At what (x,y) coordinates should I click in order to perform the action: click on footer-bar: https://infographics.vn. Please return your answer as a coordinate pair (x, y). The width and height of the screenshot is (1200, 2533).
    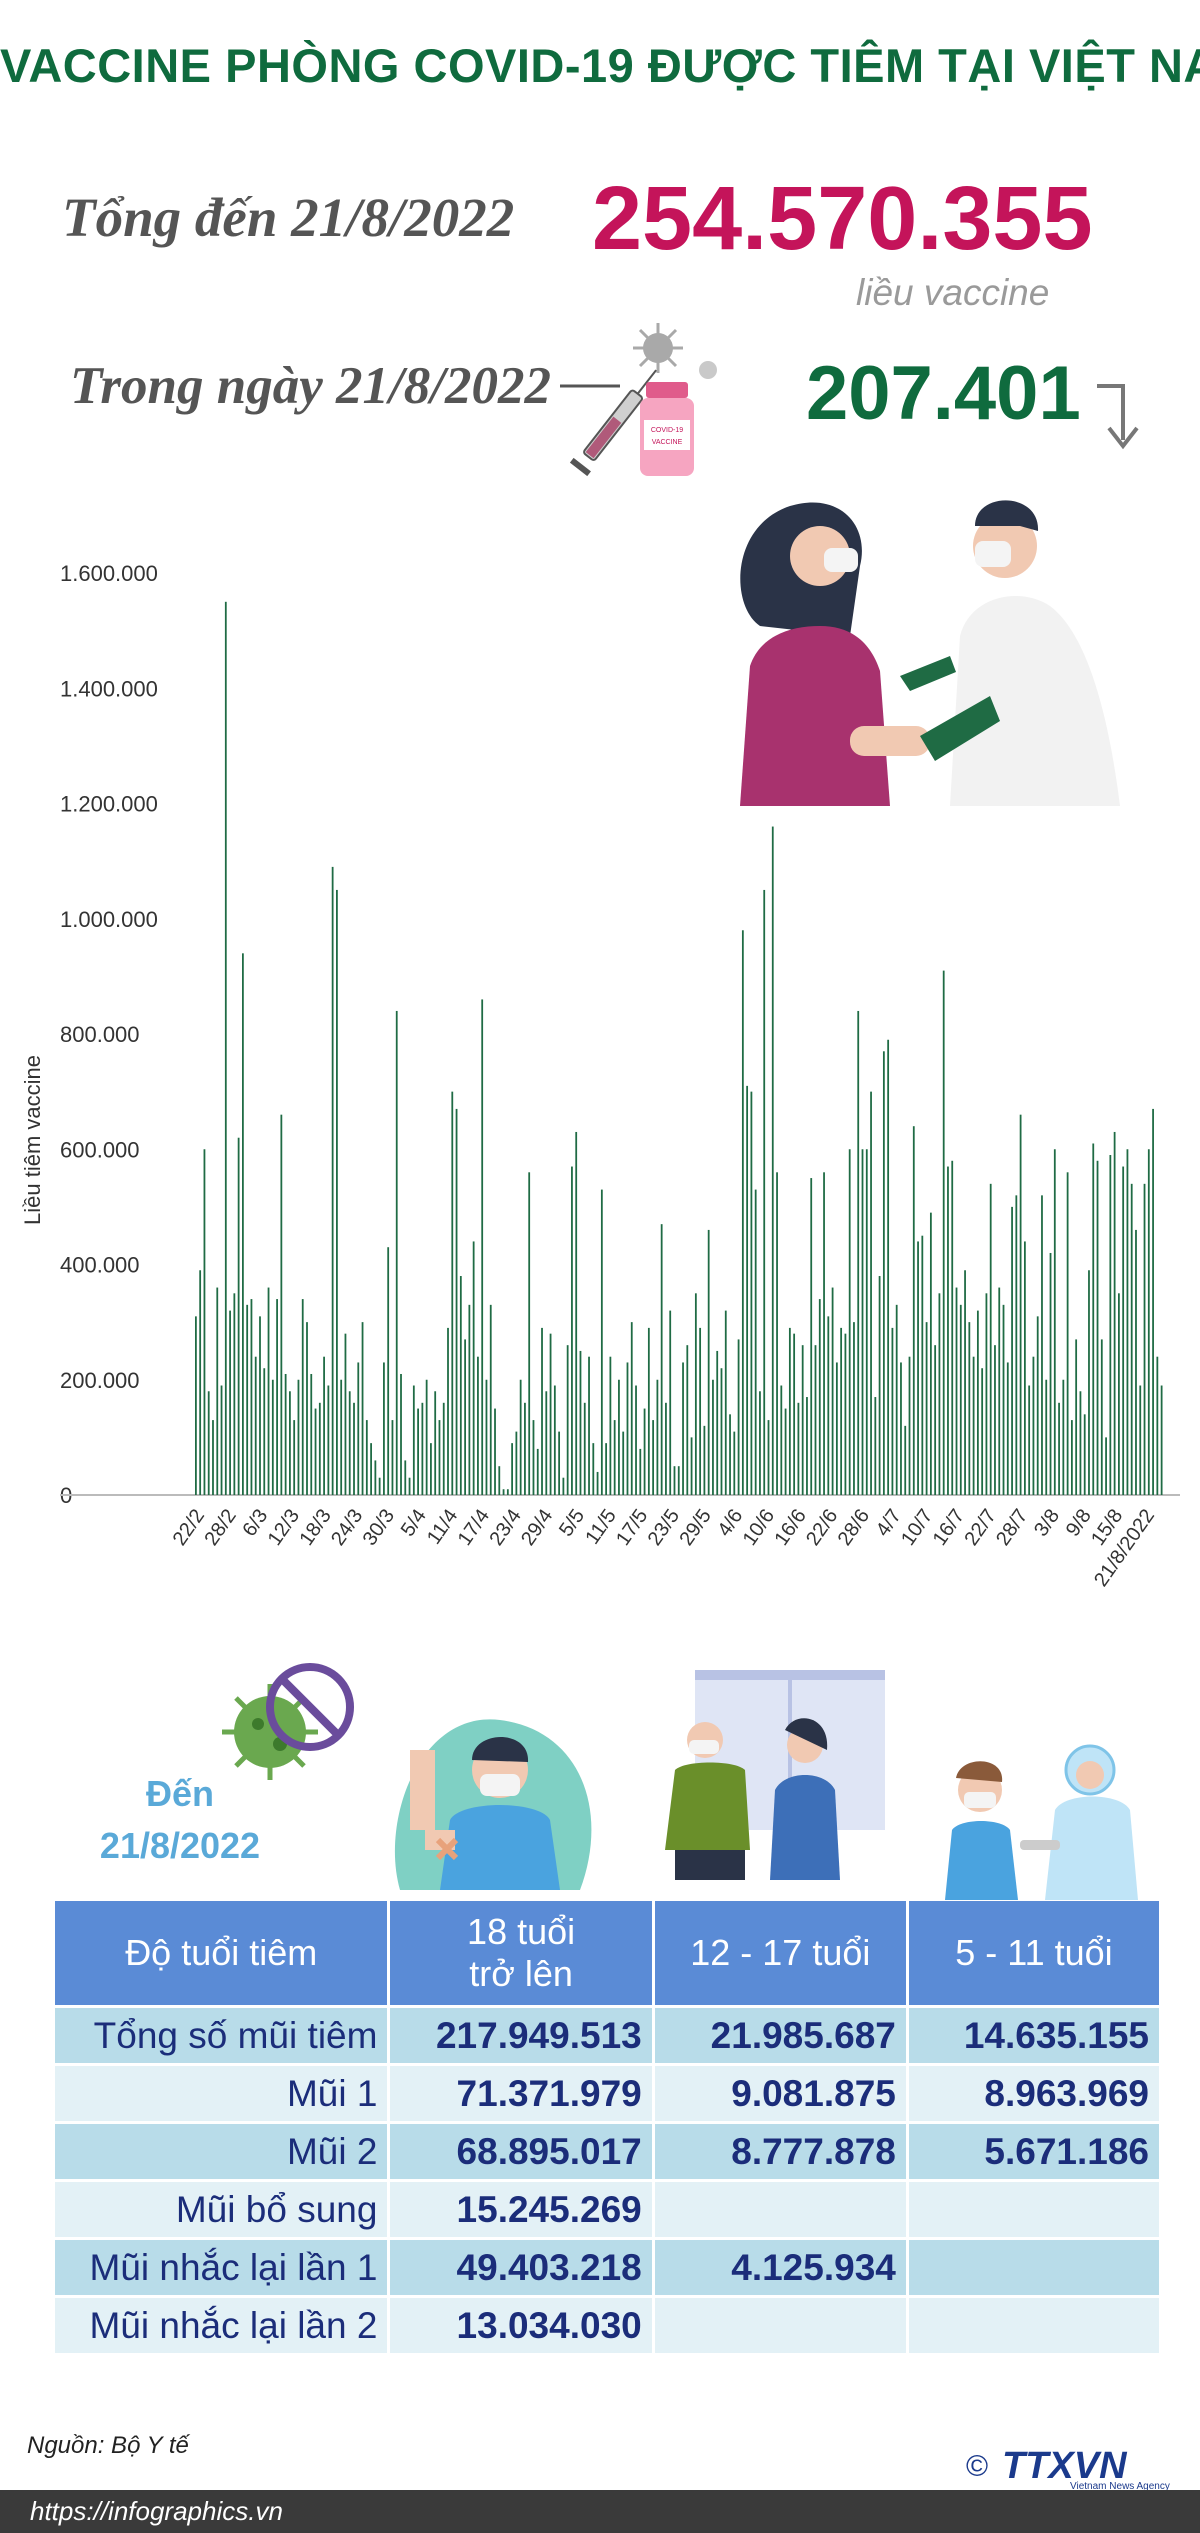
    Looking at the image, I should click on (600, 2511).